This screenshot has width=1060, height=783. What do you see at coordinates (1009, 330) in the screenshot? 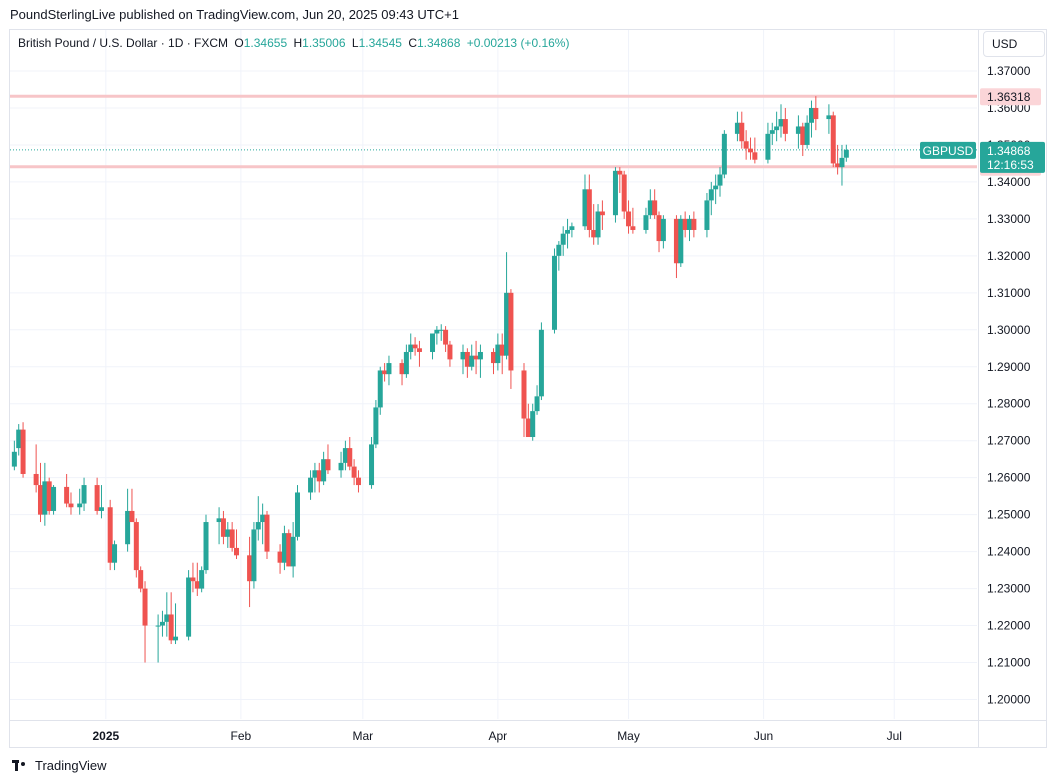
I see `y-tick-label: 1.30000` at bounding box center [1009, 330].